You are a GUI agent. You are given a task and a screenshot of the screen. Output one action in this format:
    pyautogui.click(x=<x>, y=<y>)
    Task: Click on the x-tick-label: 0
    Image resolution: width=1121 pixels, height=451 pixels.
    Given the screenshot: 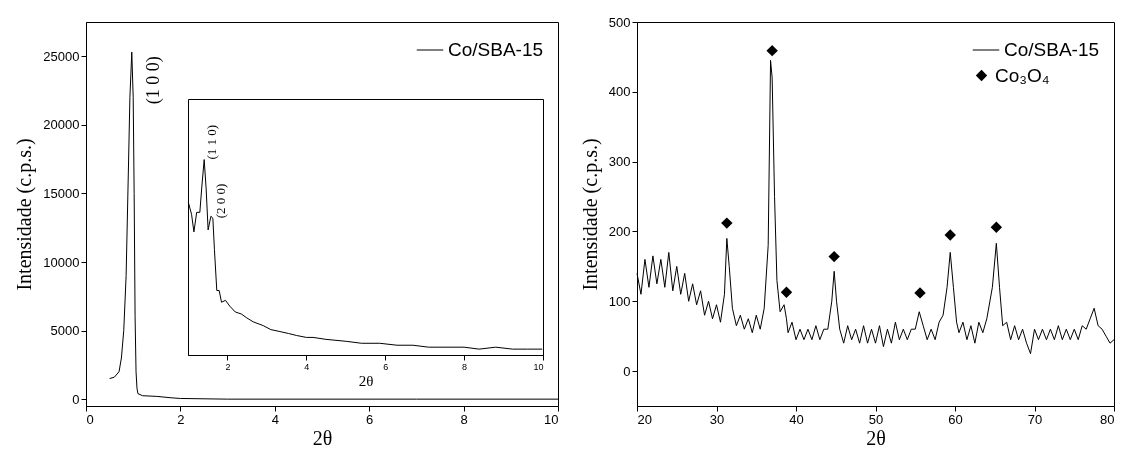 What is the action you would take?
    pyautogui.click(x=90, y=419)
    